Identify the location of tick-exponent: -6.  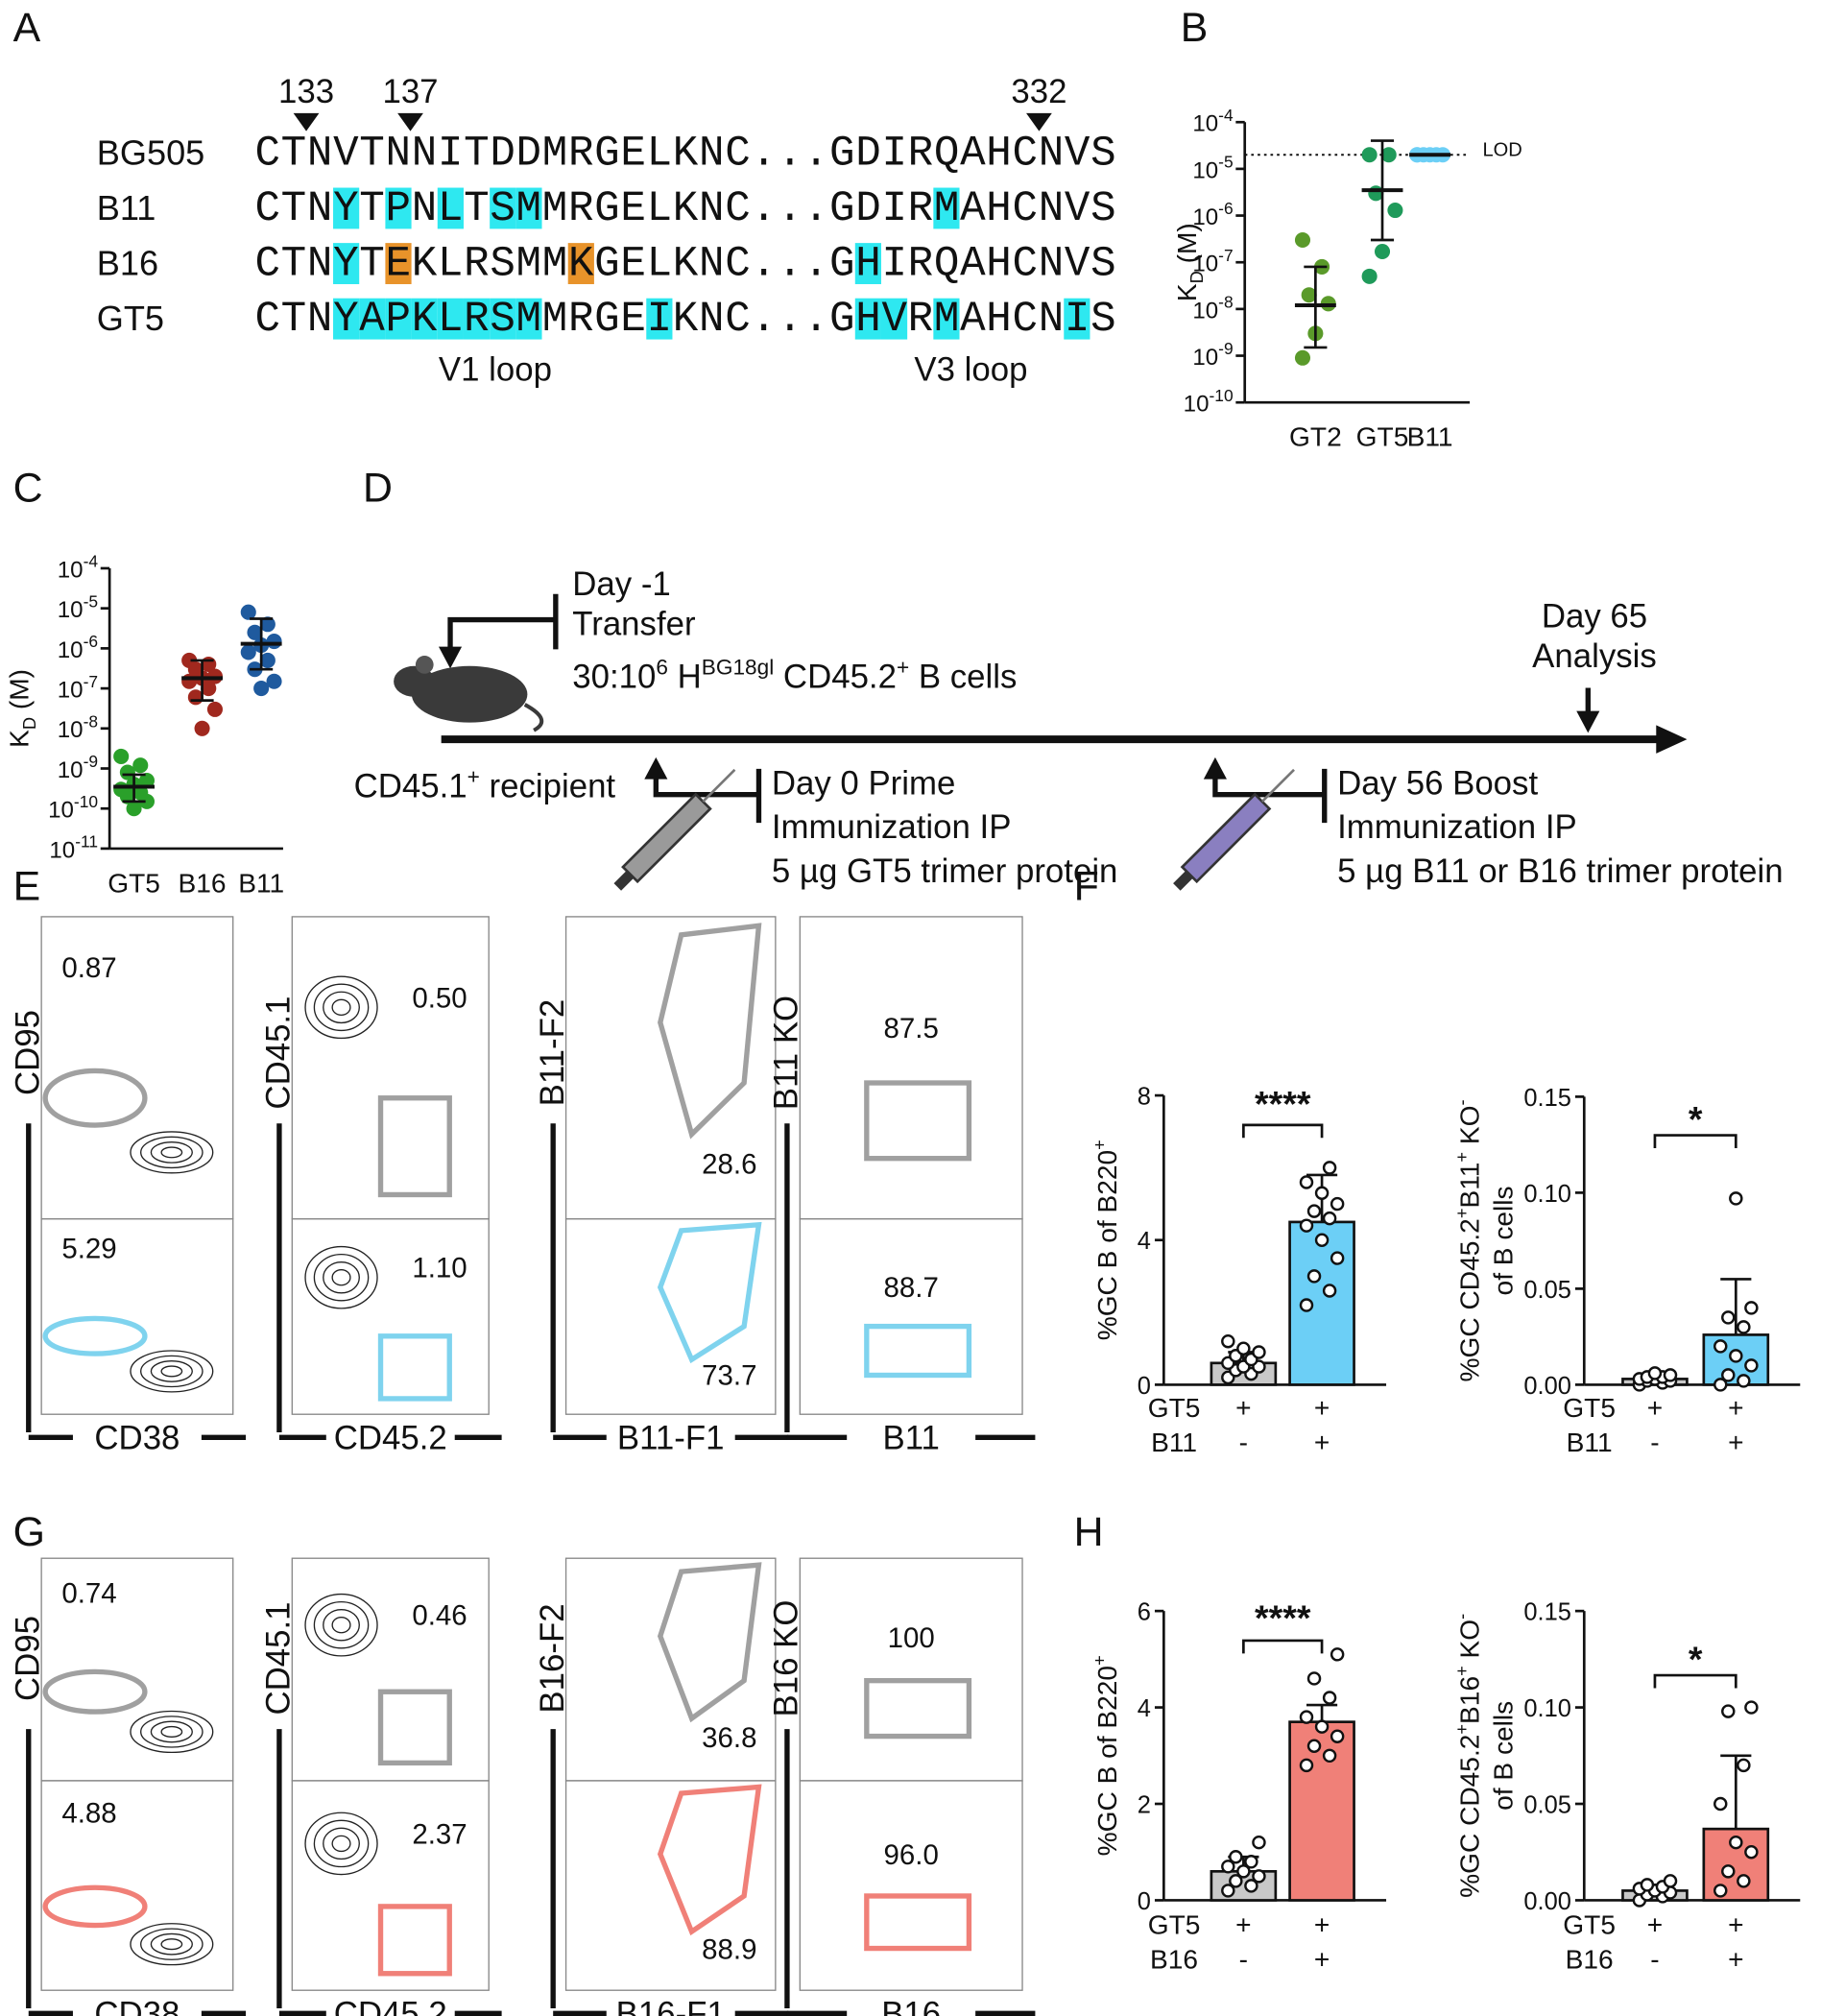
(91, 641).